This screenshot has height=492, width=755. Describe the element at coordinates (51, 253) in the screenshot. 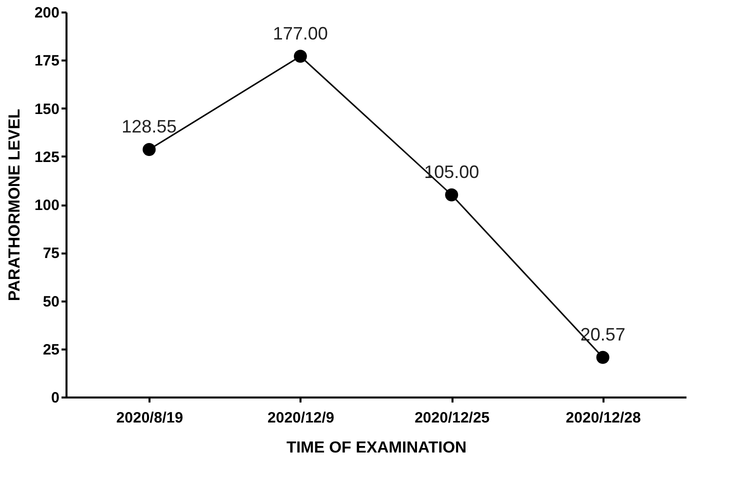

I see `y-tick-label: 75` at that location.